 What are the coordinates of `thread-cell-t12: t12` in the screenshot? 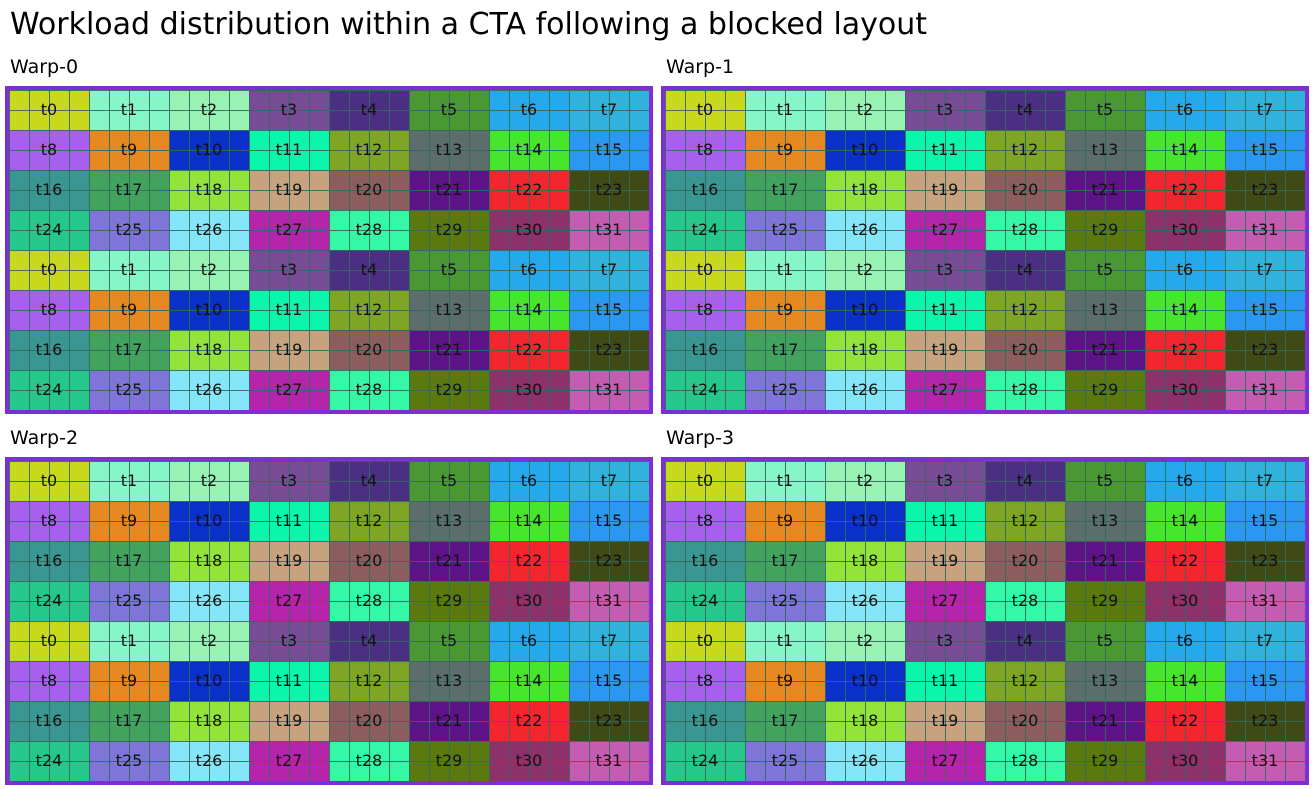 It's located at (1025, 310).